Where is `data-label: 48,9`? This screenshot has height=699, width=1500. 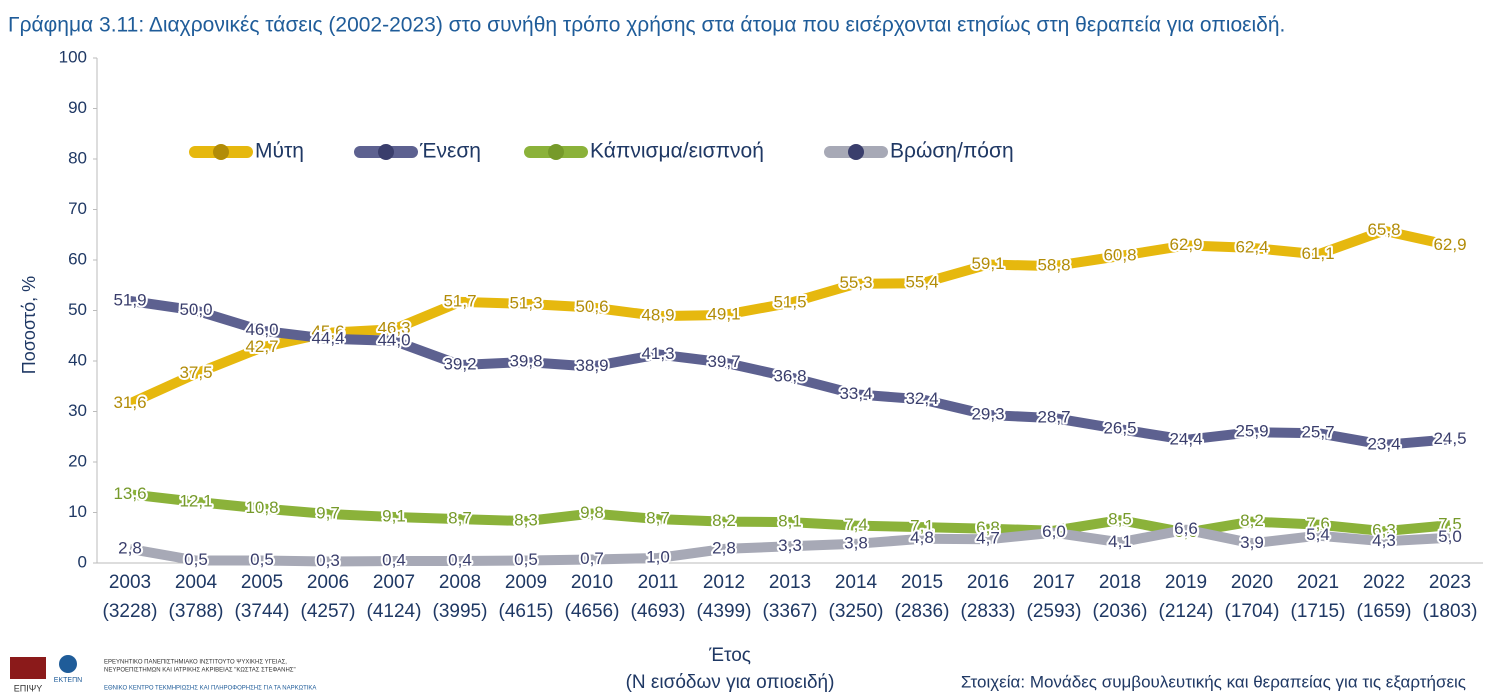 data-label: 48,9 is located at coordinates (657, 315).